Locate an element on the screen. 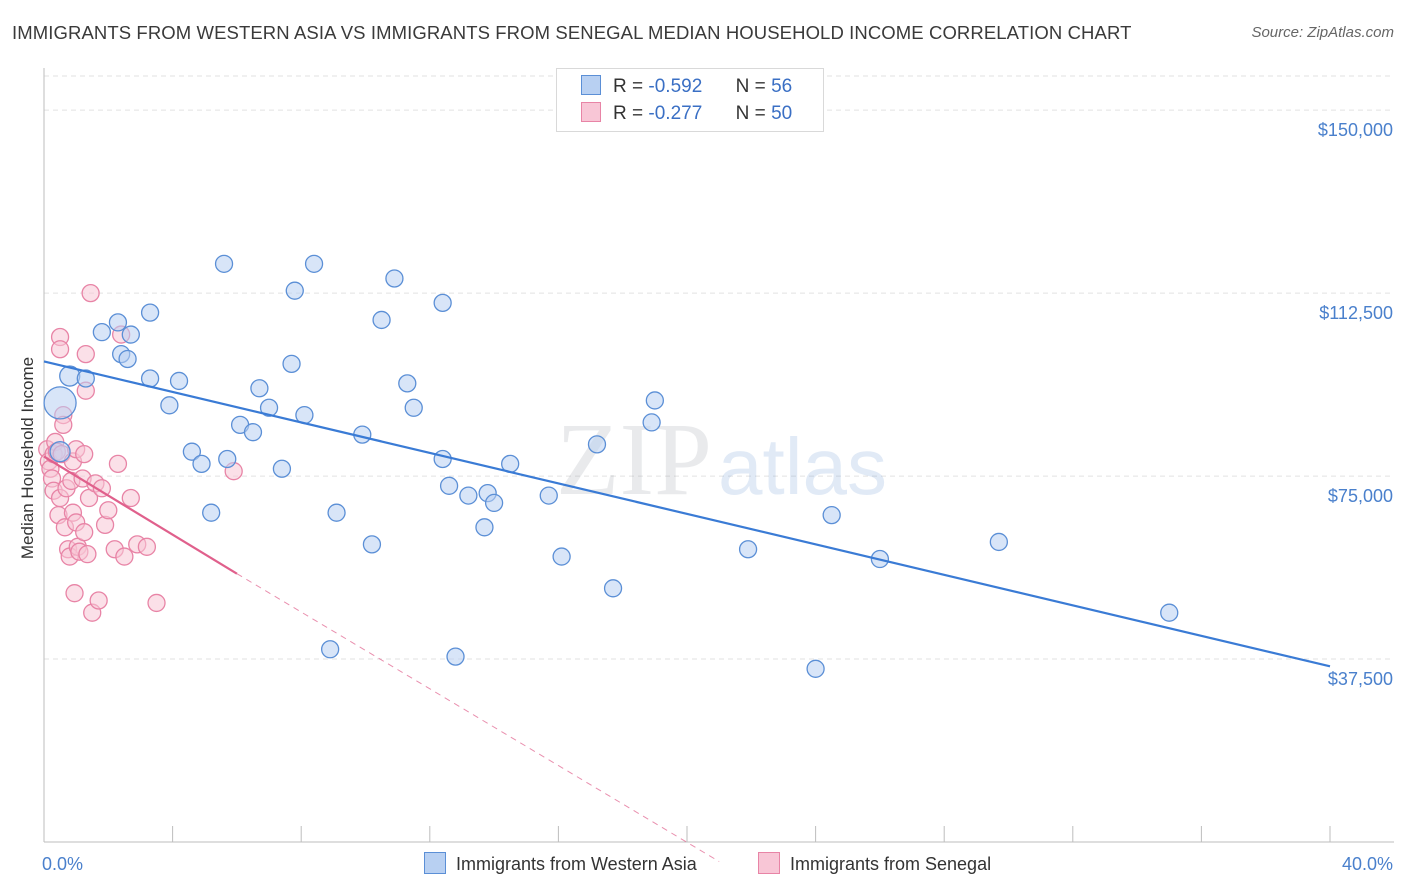 The width and height of the screenshot is (1406, 892). watermark: ZIP atlas is located at coordinates (721, 459).